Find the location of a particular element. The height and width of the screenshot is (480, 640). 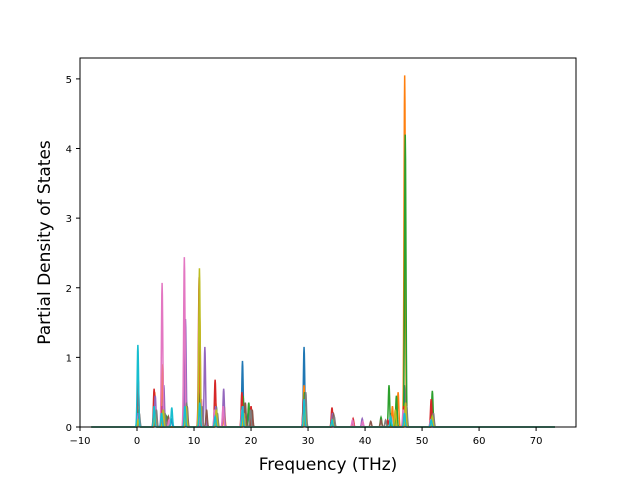

x-axis-ticks: −10 0 10 20 30 40 50 60 70 is located at coordinates (305, 437).